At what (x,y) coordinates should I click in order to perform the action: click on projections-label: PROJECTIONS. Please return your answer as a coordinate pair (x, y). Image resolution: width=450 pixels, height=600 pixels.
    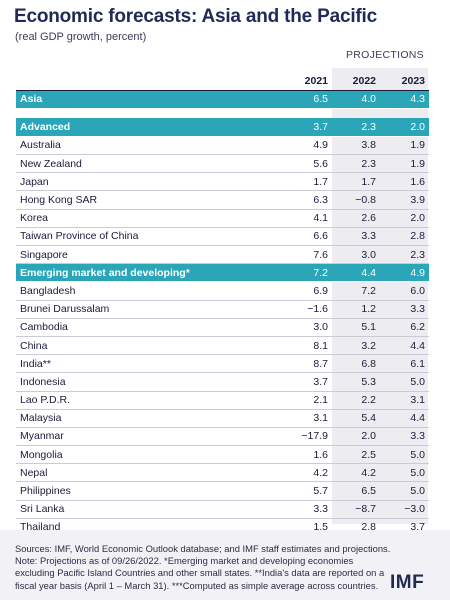
    Looking at the image, I should click on (385, 55).